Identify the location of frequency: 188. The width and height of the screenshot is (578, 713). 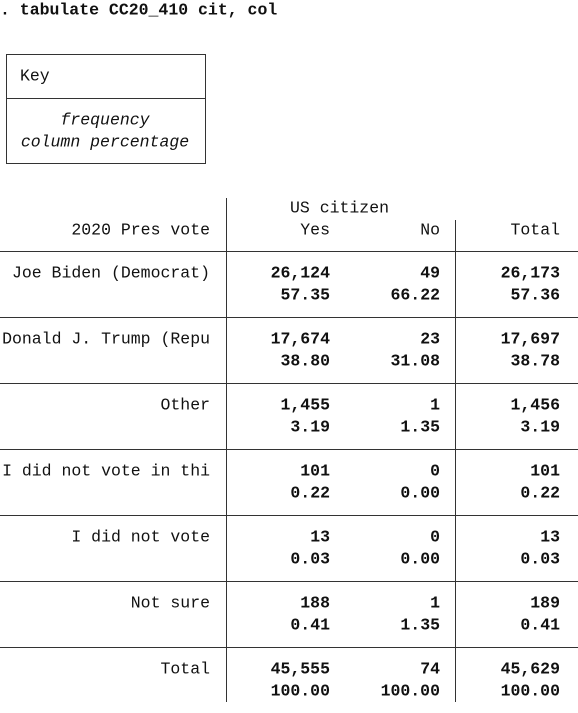
(315, 602).